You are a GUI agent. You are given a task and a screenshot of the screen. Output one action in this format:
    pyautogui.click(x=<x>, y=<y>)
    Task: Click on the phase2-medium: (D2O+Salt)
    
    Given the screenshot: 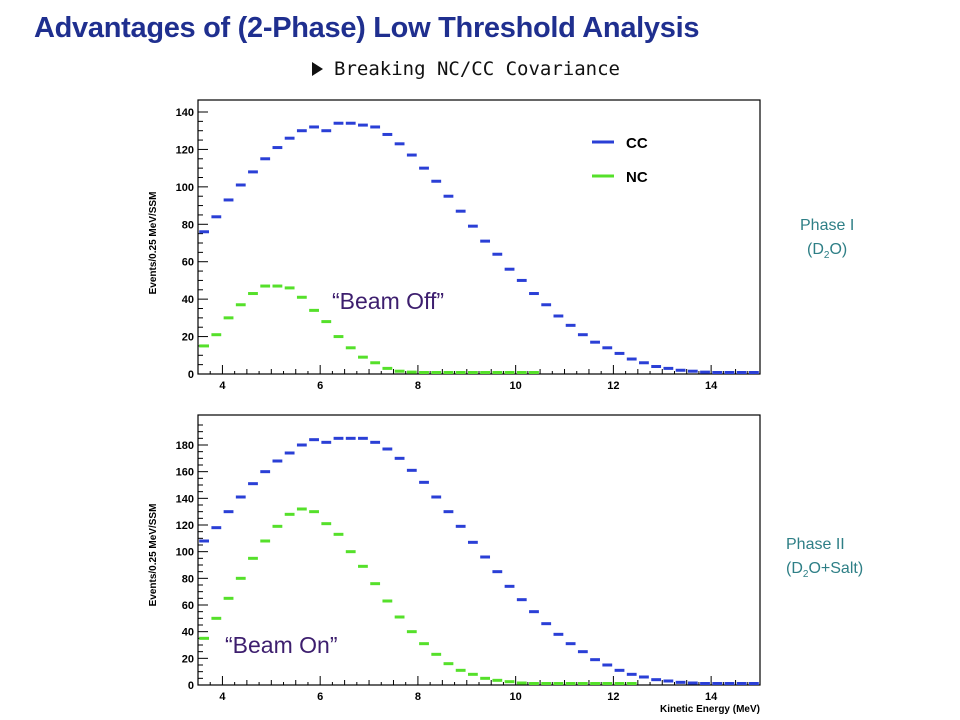 What is the action you would take?
    pyautogui.click(x=825, y=570)
    